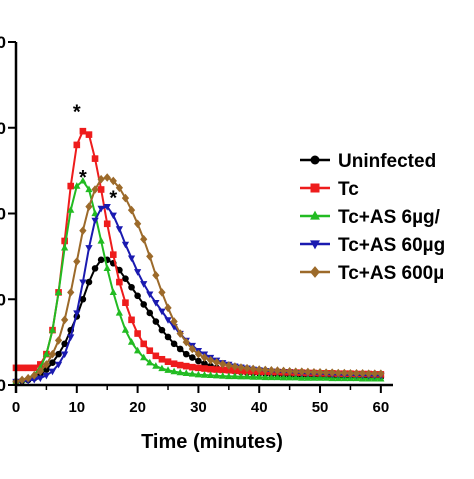 The image size is (474, 479). I want to click on x-tick-label: 20, so click(137, 407).